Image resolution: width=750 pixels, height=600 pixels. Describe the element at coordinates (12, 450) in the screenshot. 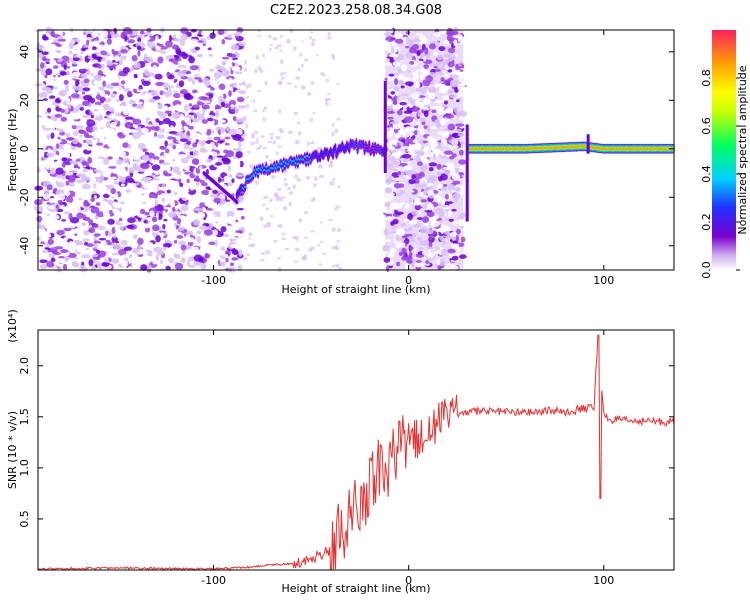

I see `snr-y-label: SNR (10 * v/v)` at that location.